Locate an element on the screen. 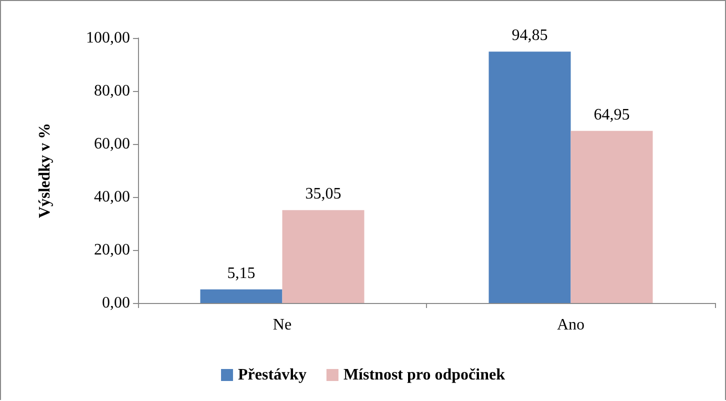 The width and height of the screenshot is (726, 401). legend-label: Přestávky is located at coordinates (272, 375).